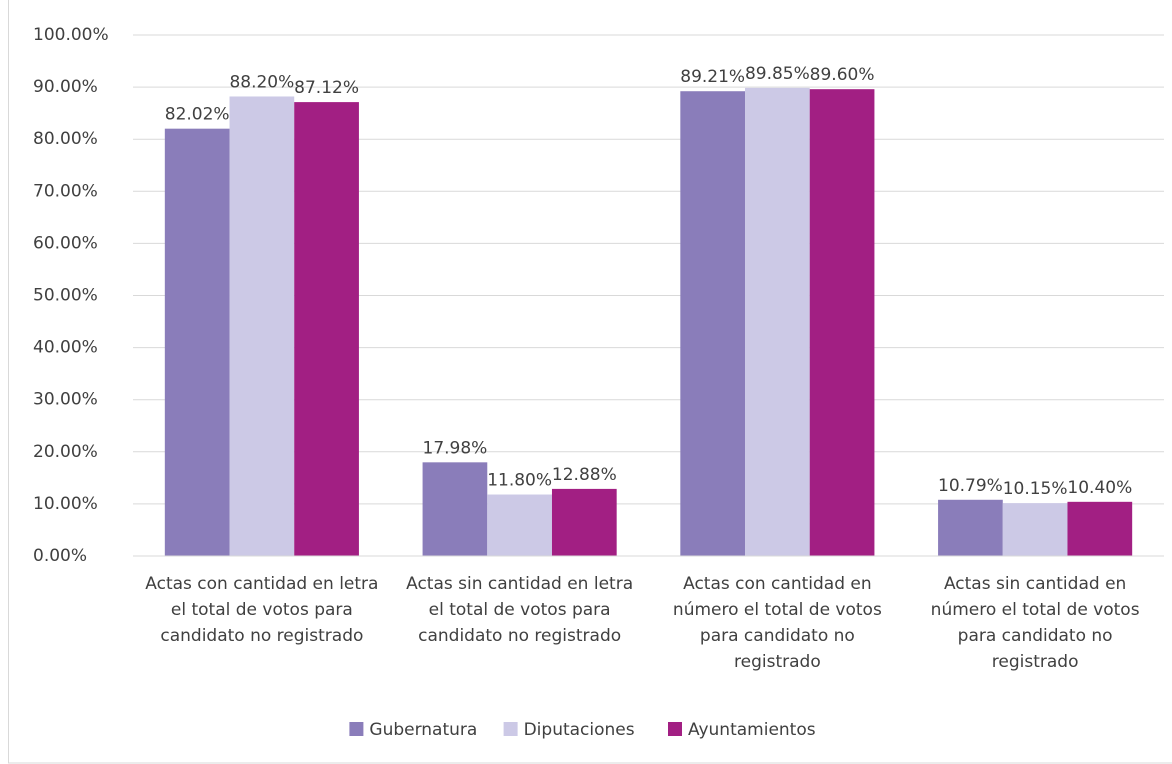  What do you see at coordinates (65, 87) in the screenshot?
I see `y-tick-label: 90.00%` at bounding box center [65, 87].